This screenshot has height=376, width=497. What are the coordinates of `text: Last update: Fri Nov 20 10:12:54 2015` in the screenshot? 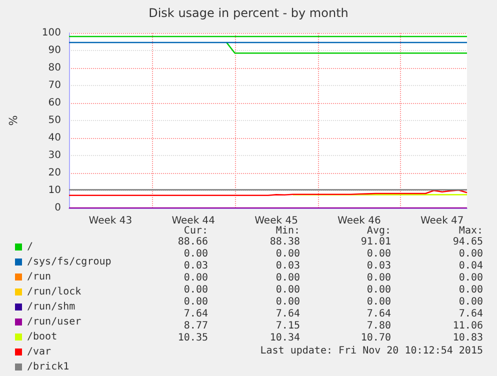 It's located at (371, 351).